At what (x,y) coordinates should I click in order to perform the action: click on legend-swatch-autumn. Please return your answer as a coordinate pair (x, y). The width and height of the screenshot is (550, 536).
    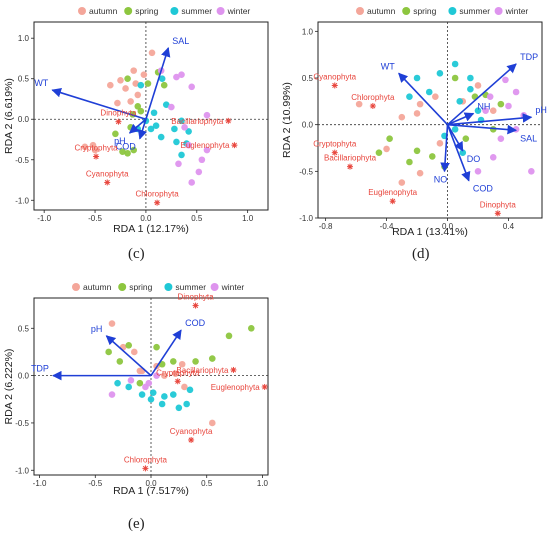
    Looking at the image, I should click on (76, 287).